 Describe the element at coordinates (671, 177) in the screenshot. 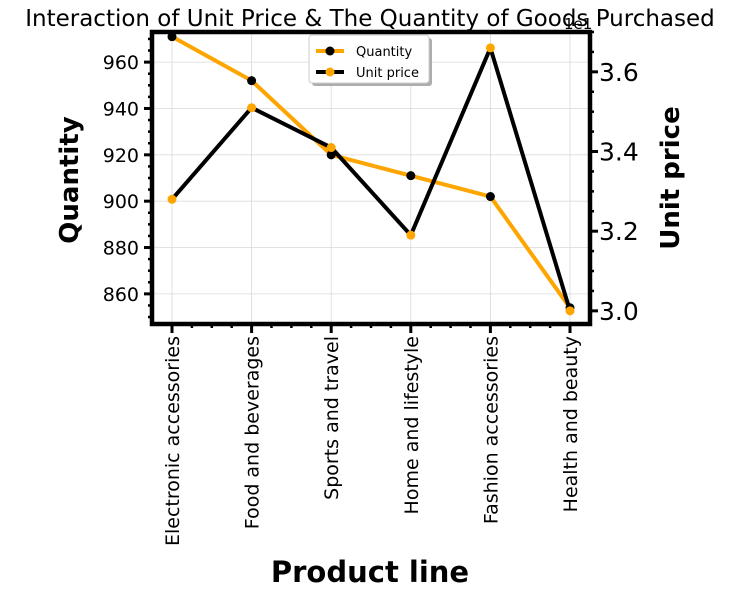

I see `y-axis-label-right: Unit price` at that location.